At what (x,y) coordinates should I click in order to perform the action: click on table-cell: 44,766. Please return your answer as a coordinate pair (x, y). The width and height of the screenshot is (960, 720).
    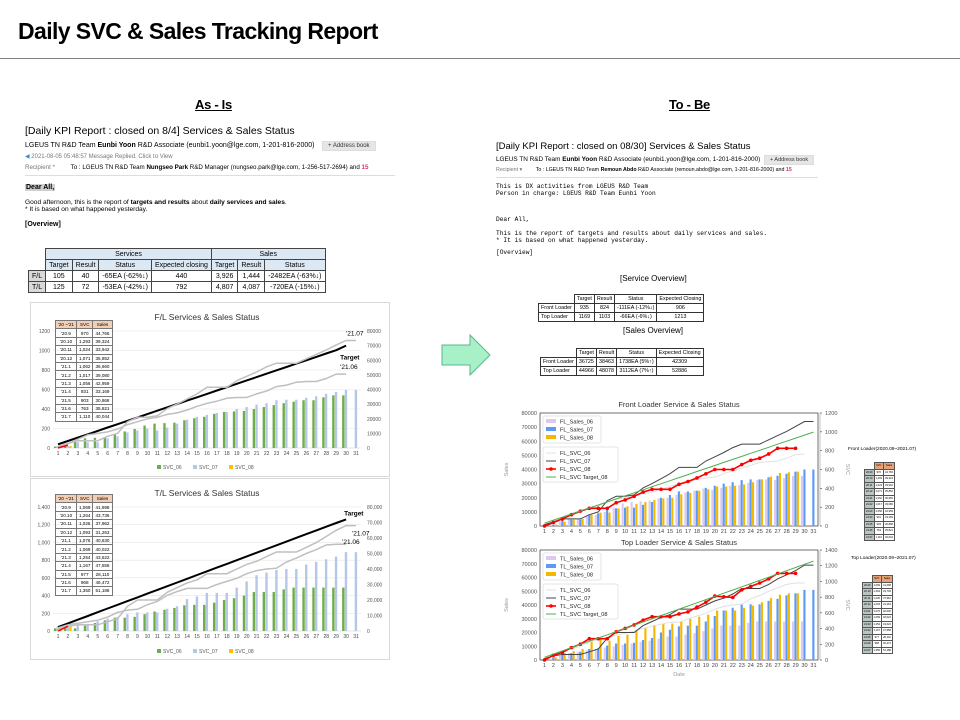
    Looking at the image, I should click on (102, 333).